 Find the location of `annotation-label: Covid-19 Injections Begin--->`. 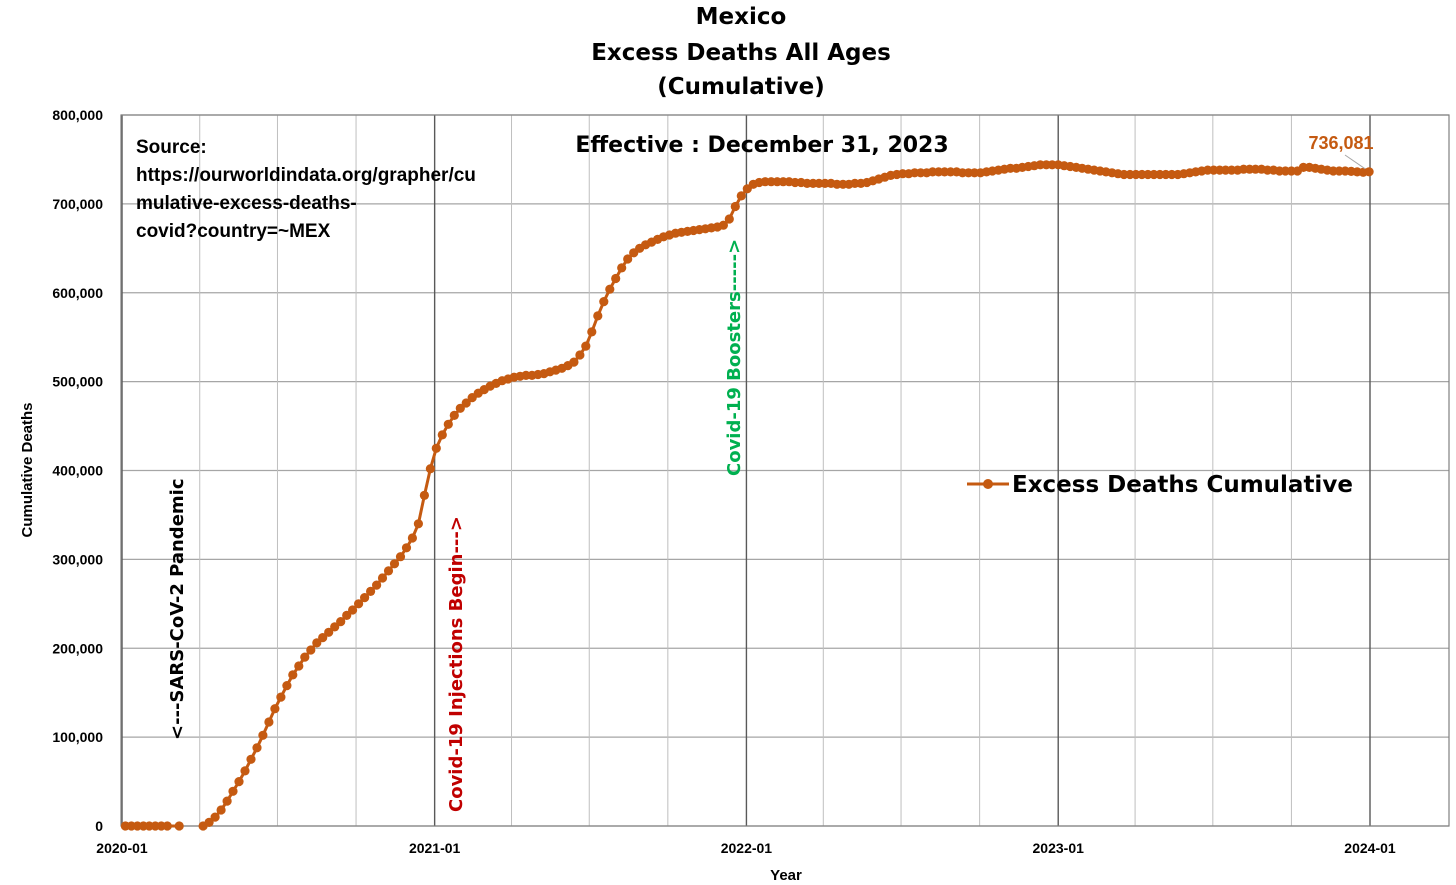

annotation-label: Covid-19 Injections Begin---> is located at coordinates (456, 664).